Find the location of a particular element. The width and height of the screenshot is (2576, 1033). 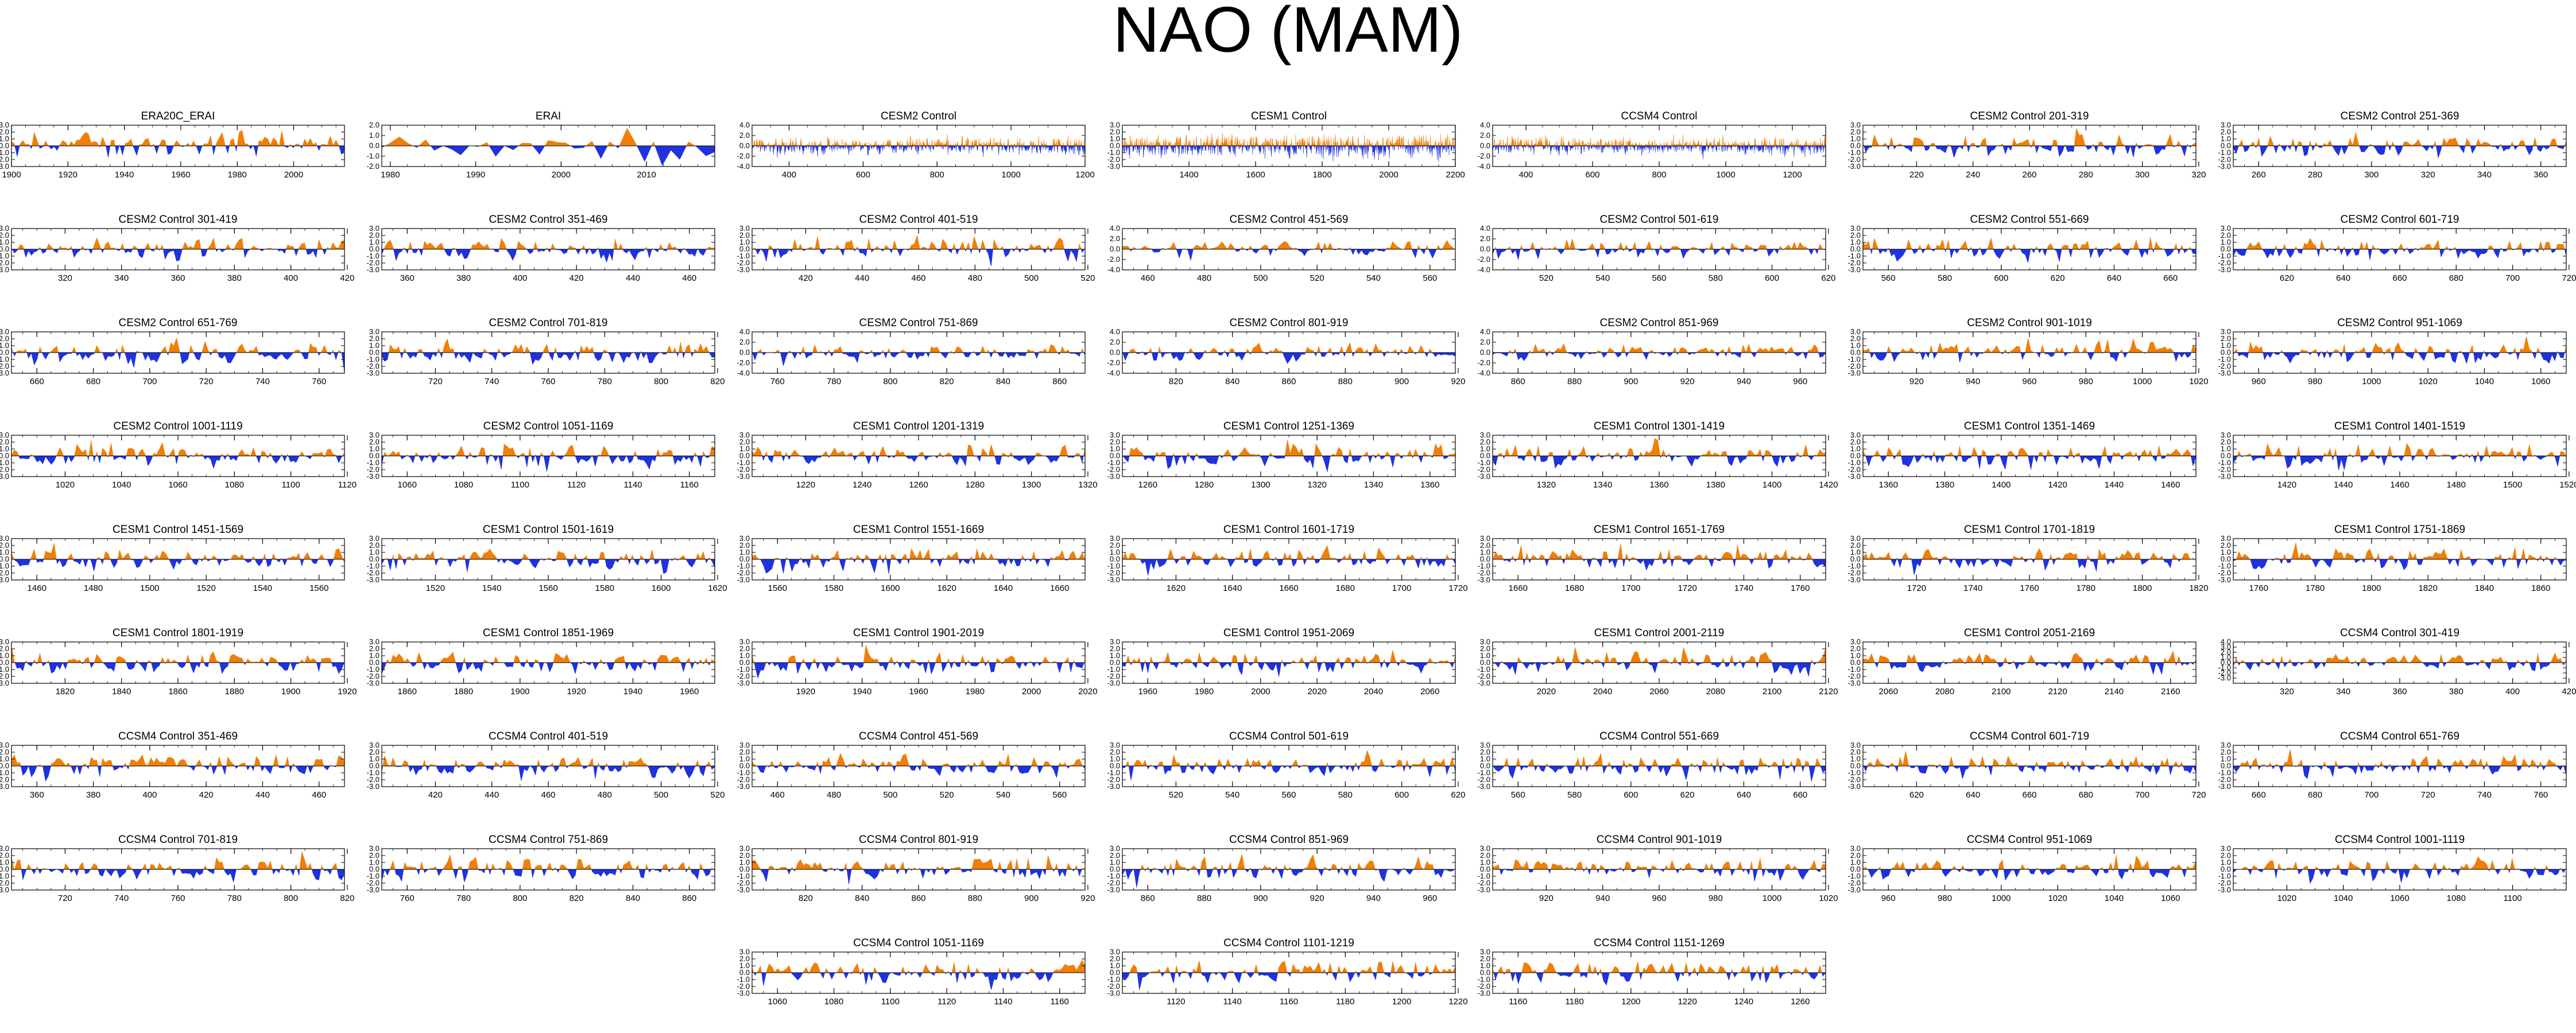

x-tick-label: 1060 is located at coordinates (2399, 898).